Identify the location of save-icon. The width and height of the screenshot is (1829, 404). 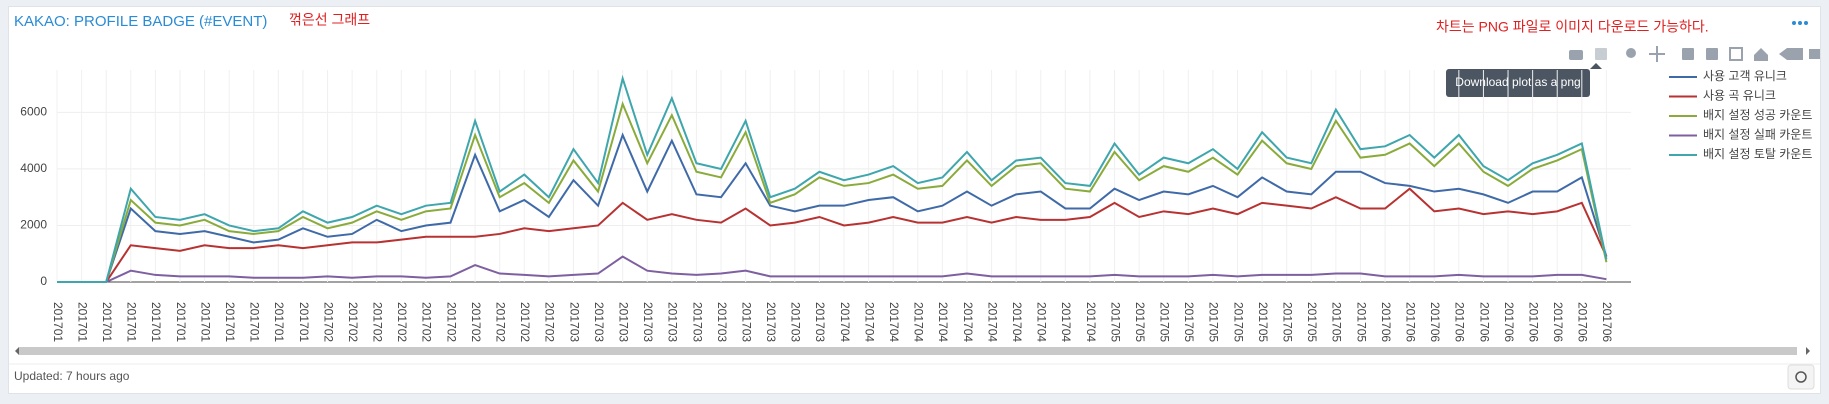
(1601, 54).